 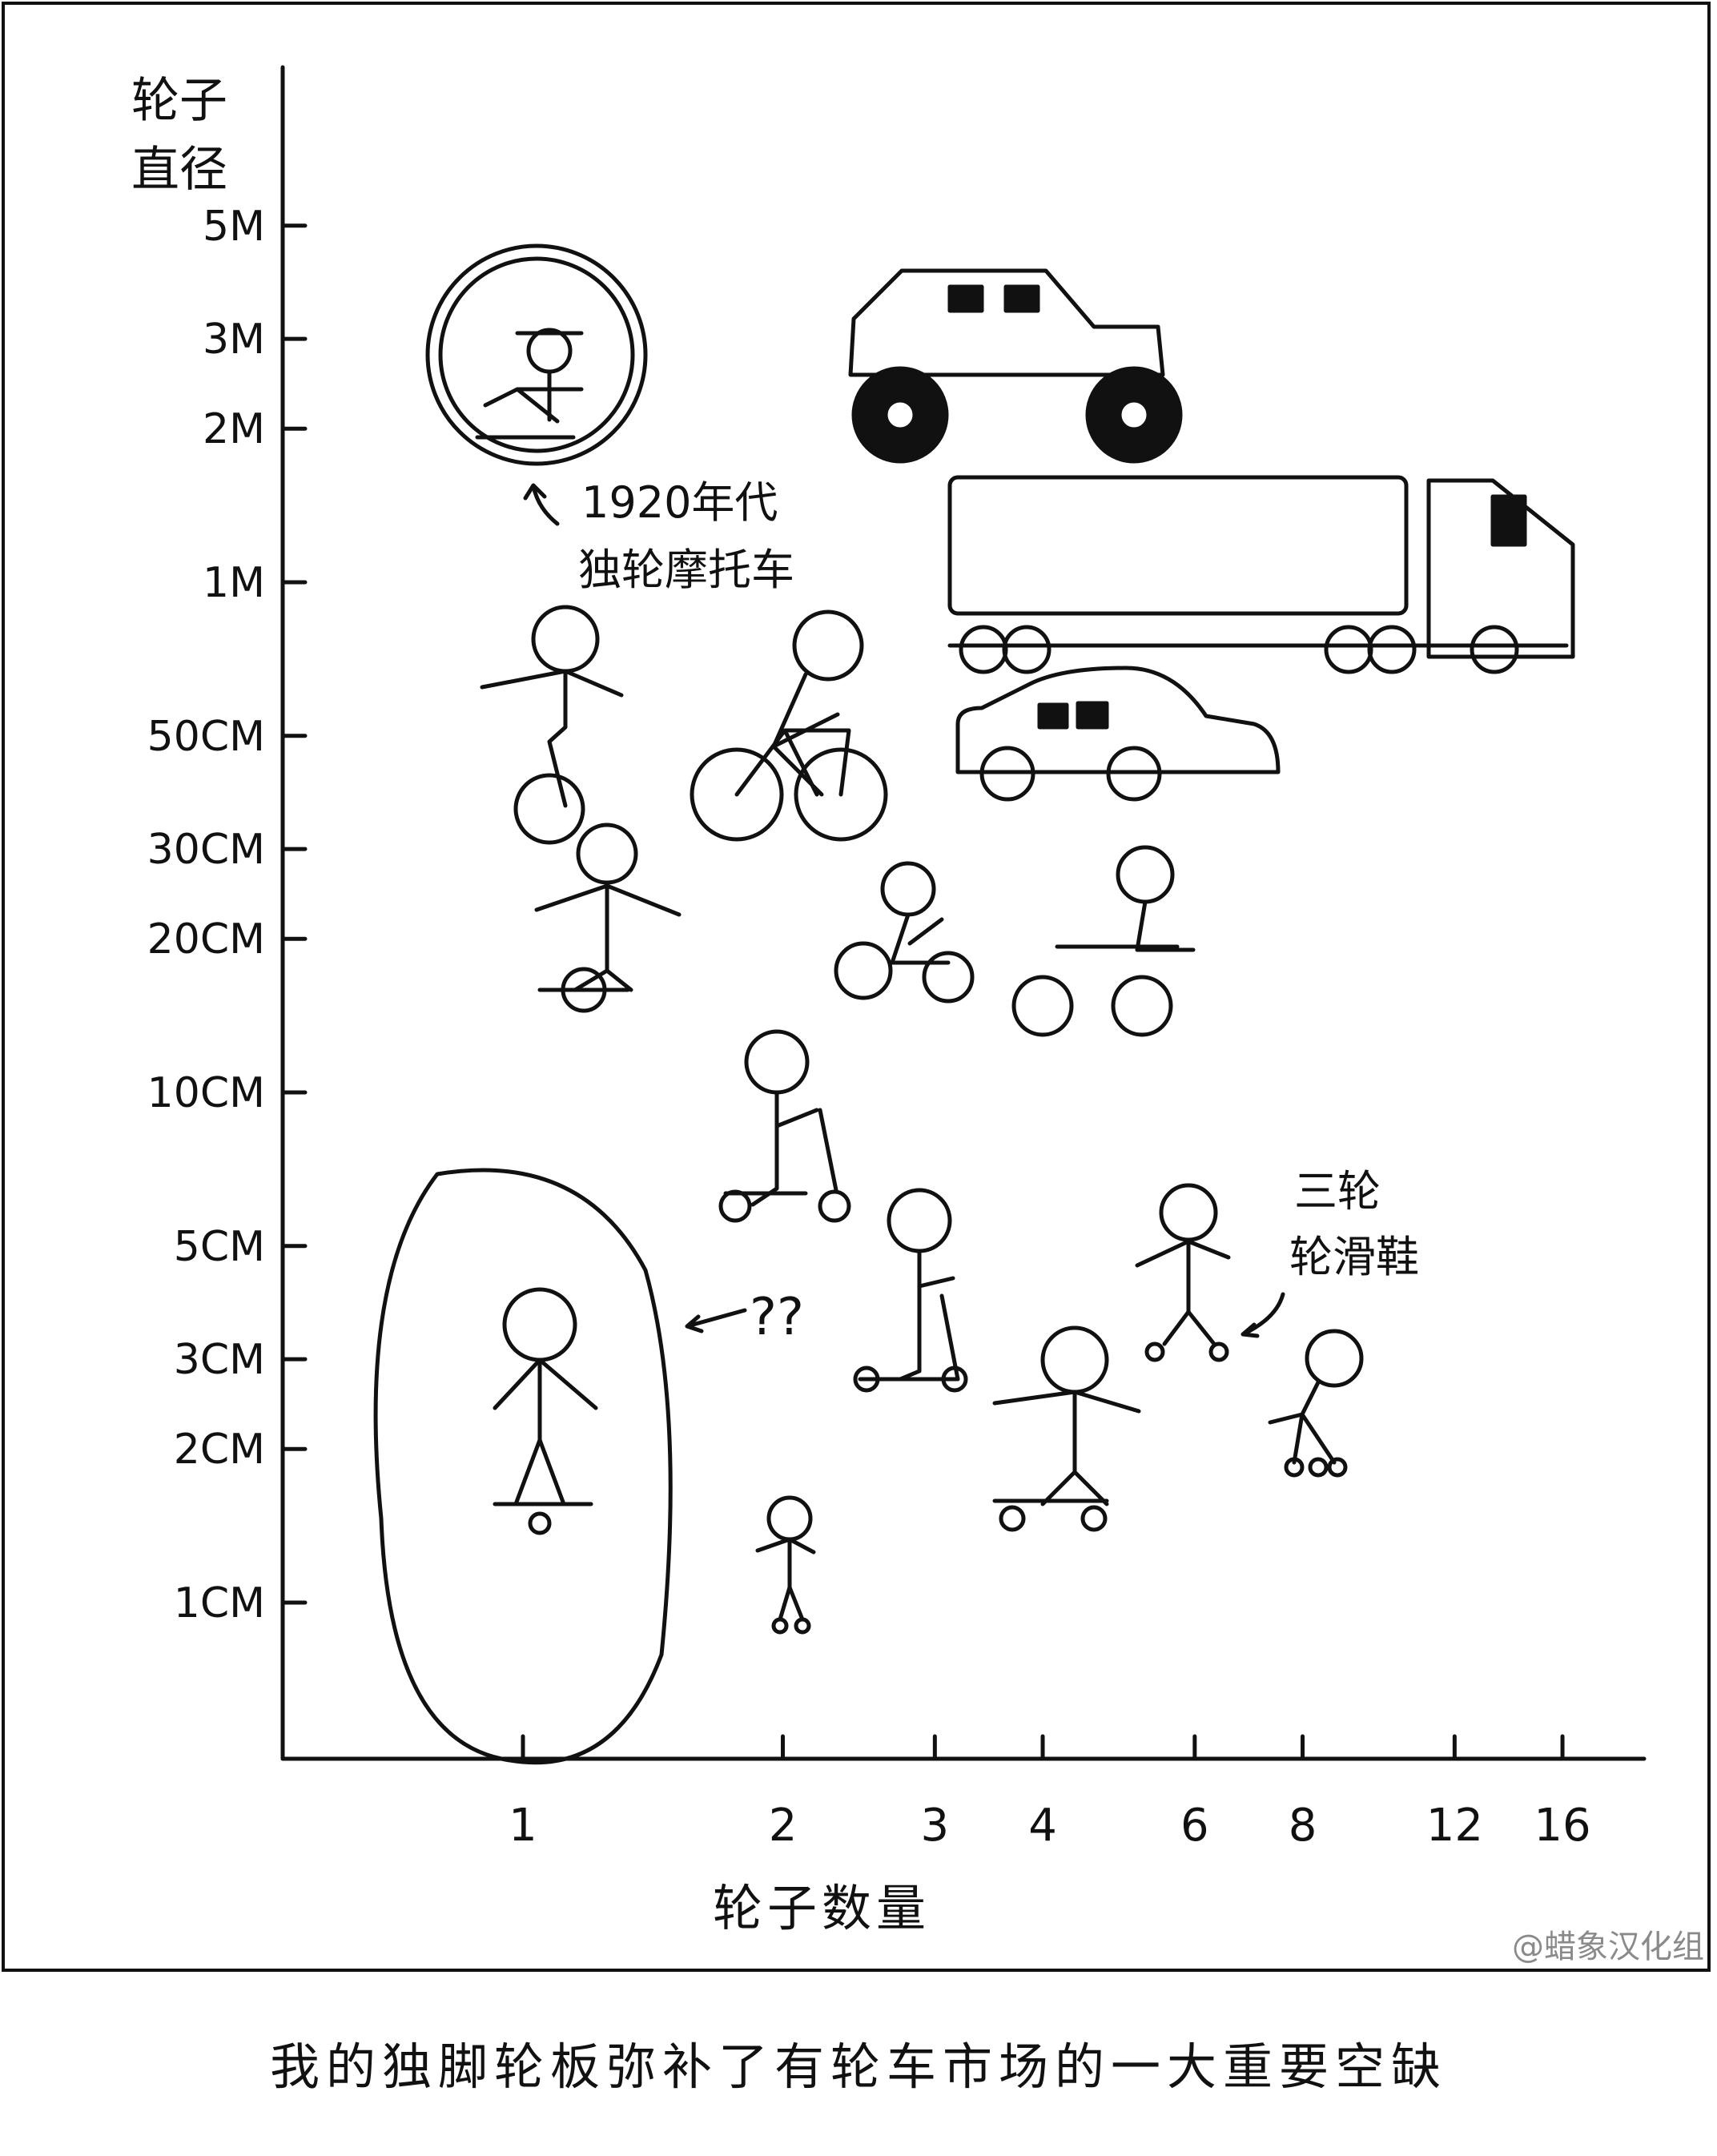 What do you see at coordinates (234, 340) in the screenshot?
I see `y-tick-label: 3M` at bounding box center [234, 340].